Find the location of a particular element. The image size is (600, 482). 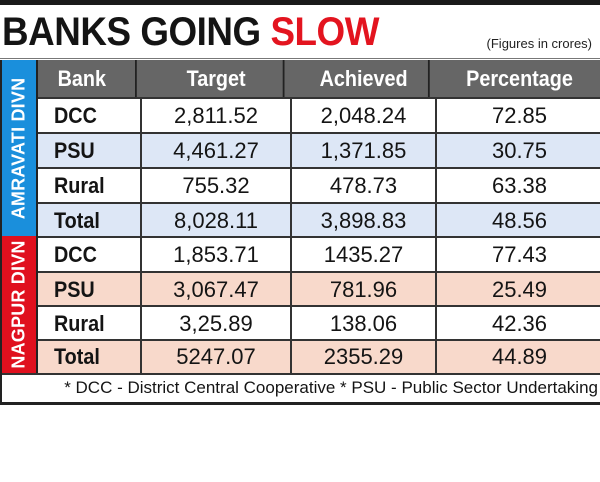

table-row: PSU 4,461.27 1,371.85 30.75 is located at coordinates (319, 149).